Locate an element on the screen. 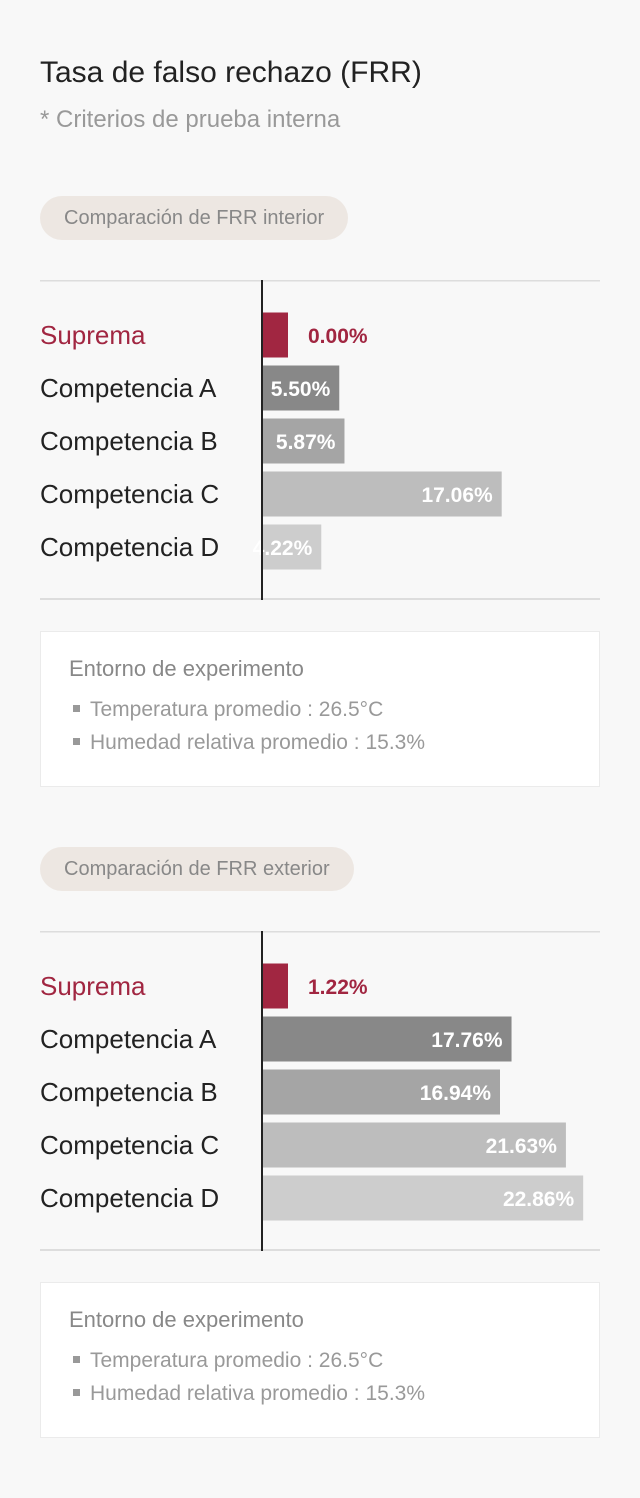 The height and width of the screenshot is (1498, 640). page-subtitle: * Criterios de prueba interna is located at coordinates (190, 119).